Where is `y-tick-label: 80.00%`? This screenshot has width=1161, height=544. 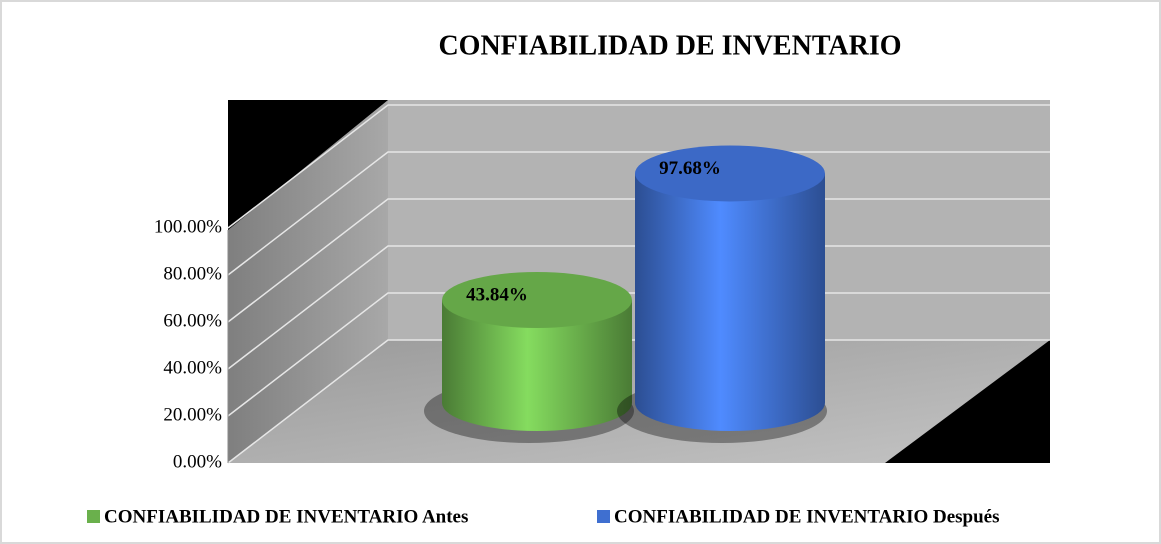
y-tick-label: 80.00% is located at coordinates (192, 273).